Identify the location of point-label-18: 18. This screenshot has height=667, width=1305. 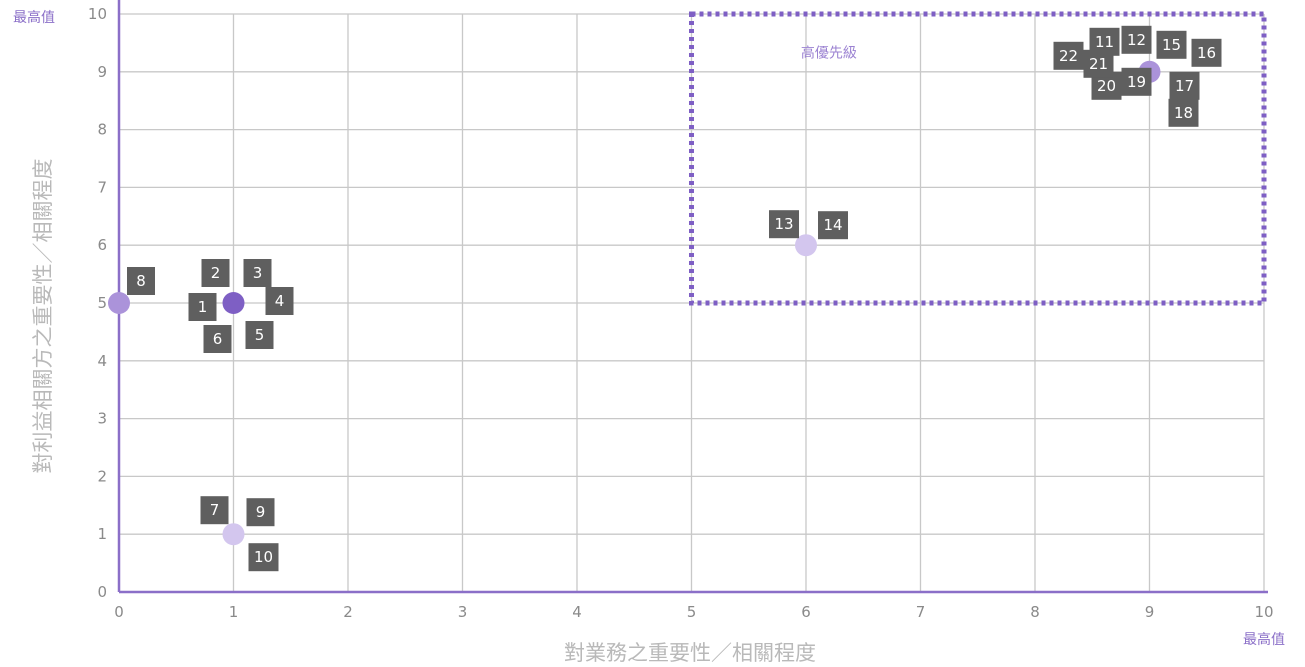
(1183, 112).